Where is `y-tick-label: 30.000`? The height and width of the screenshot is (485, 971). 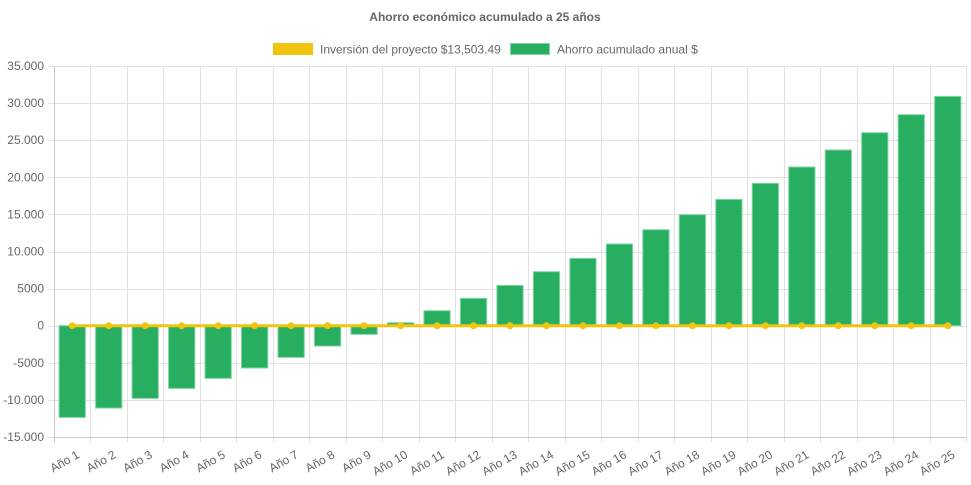 y-tick-label: 30.000 is located at coordinates (25, 103).